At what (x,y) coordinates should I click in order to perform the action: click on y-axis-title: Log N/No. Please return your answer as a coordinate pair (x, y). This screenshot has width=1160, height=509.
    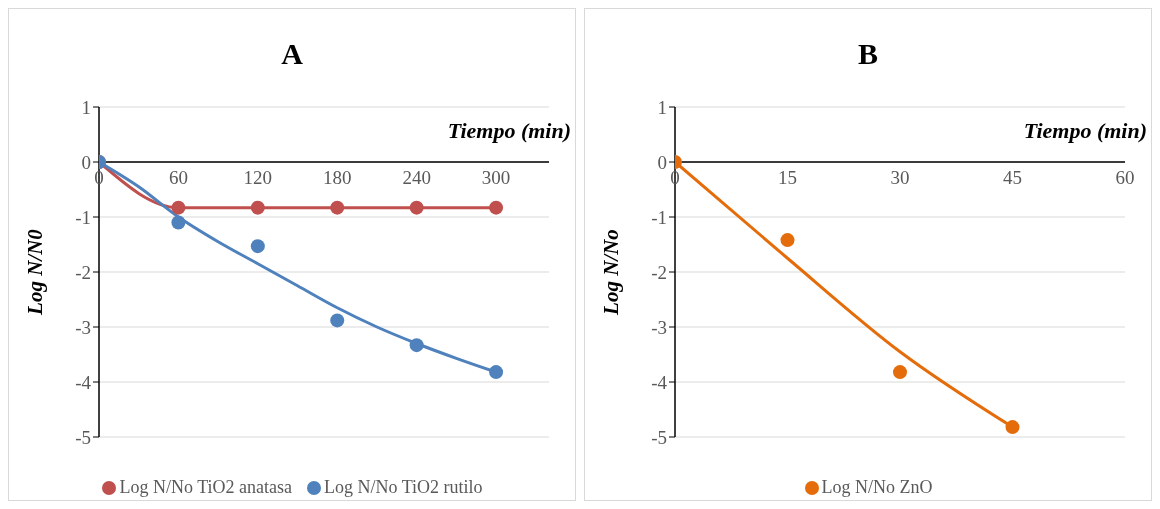
    Looking at the image, I should click on (611, 272).